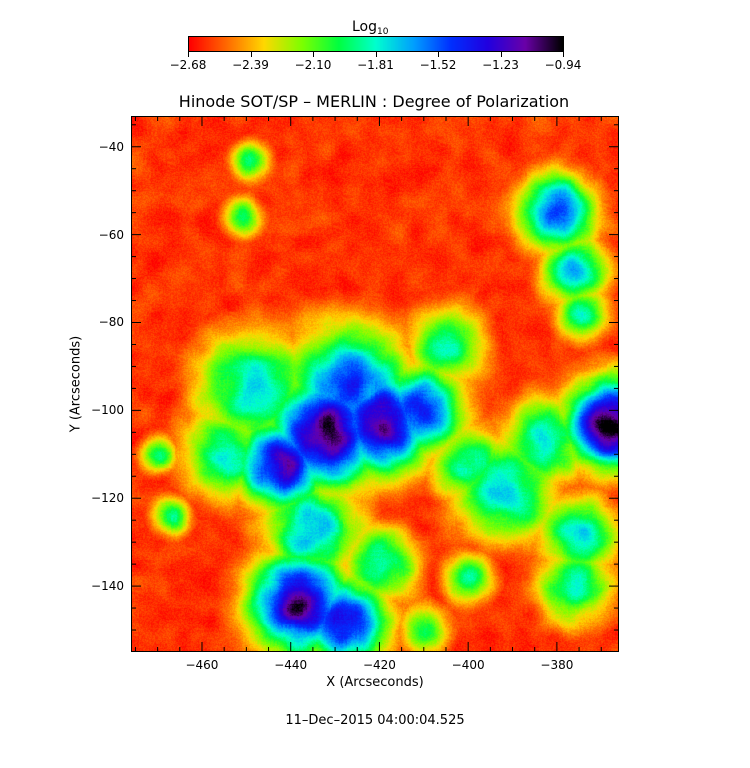  Describe the element at coordinates (202, 665) in the screenshot. I see `x-tick-label: −460` at that location.